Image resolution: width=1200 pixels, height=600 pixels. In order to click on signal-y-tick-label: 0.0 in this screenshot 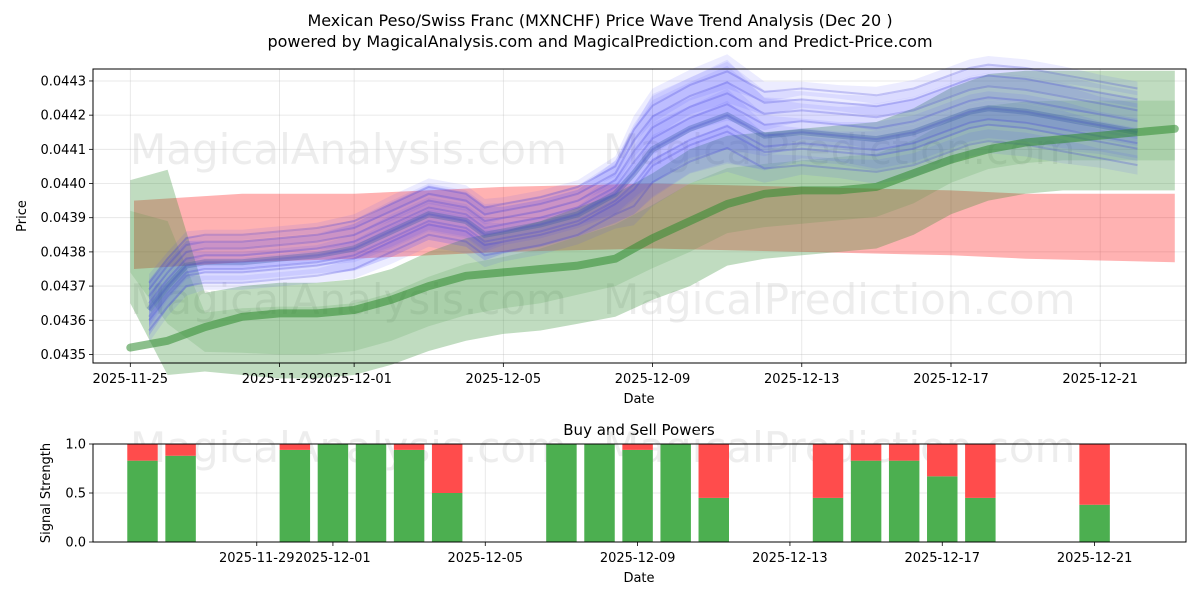, I will do `click(75, 543)`.